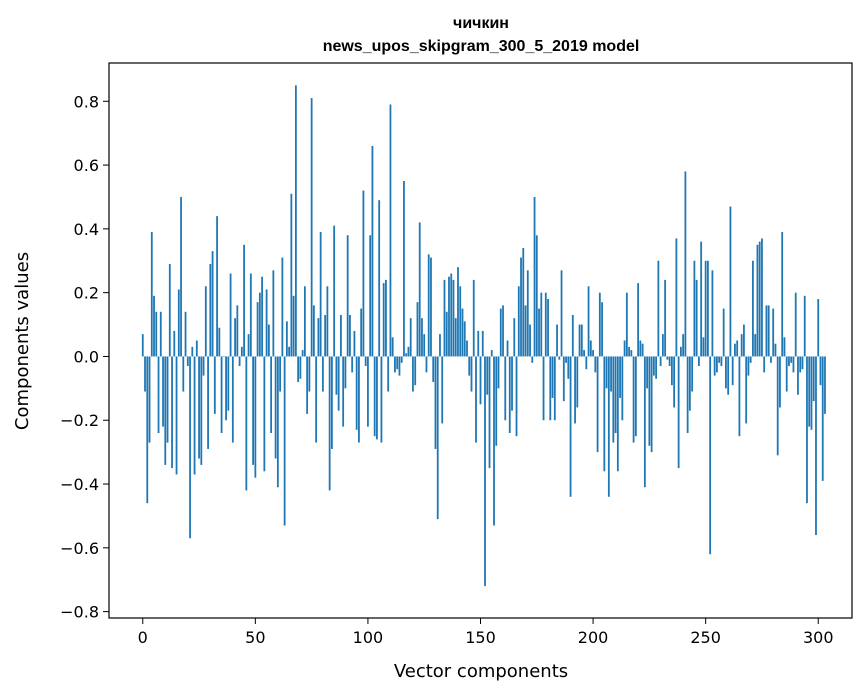 The height and width of the screenshot is (696, 867). Describe the element at coordinates (79, 612) in the screenshot. I see `y-tick-label: −0.8` at that location.